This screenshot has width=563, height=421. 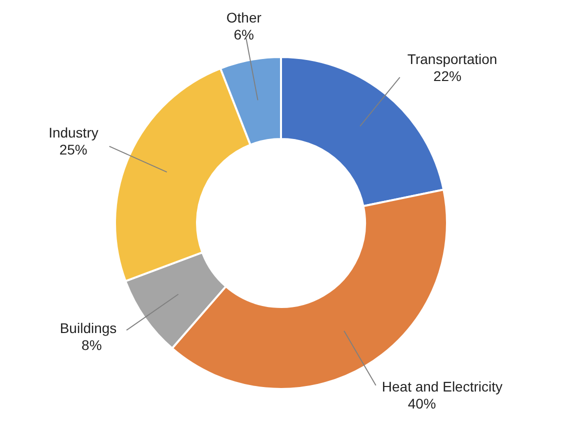 What do you see at coordinates (447, 76) in the screenshot?
I see `data-label: 22%` at bounding box center [447, 76].